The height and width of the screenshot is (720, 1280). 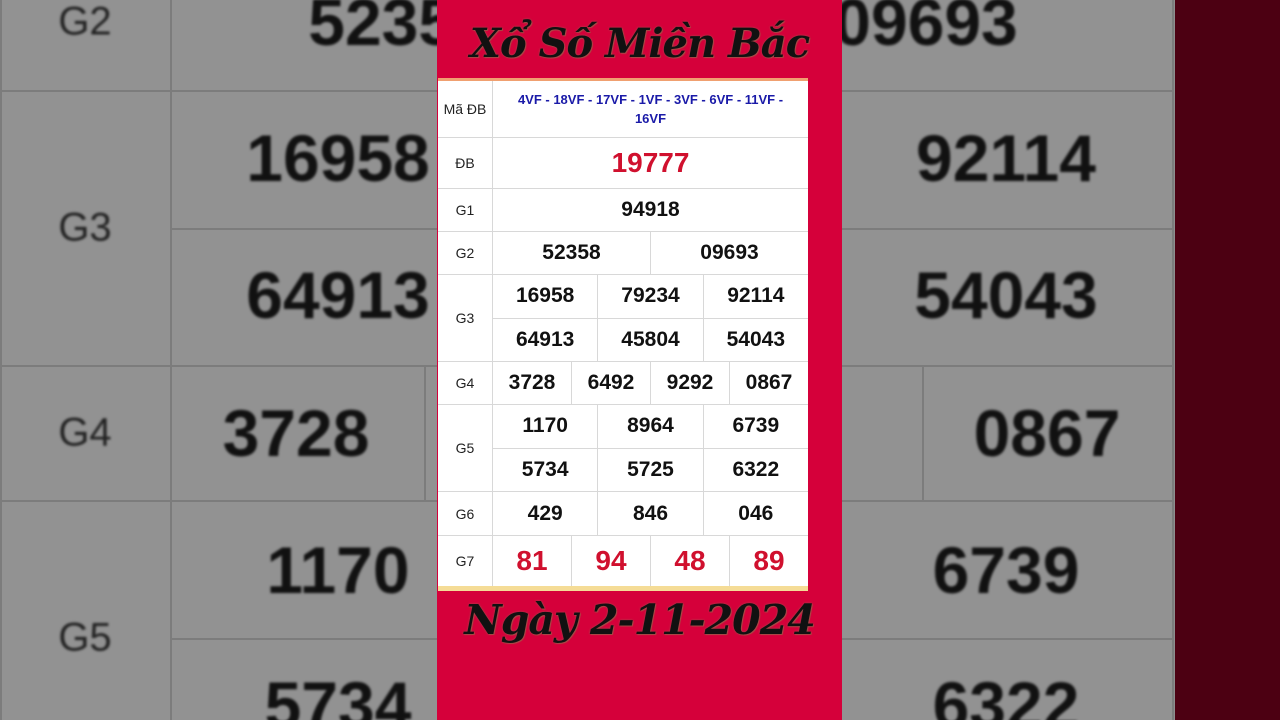 What do you see at coordinates (338, 570) in the screenshot?
I see `bg-number: 1170` at bounding box center [338, 570].